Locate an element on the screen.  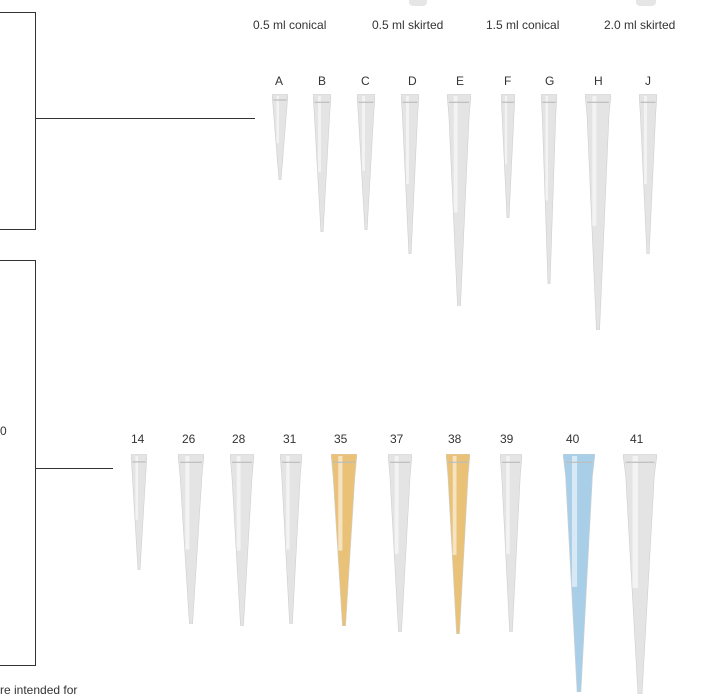
tube-label-2: 1.5 ml conical is located at coordinates (523, 25).